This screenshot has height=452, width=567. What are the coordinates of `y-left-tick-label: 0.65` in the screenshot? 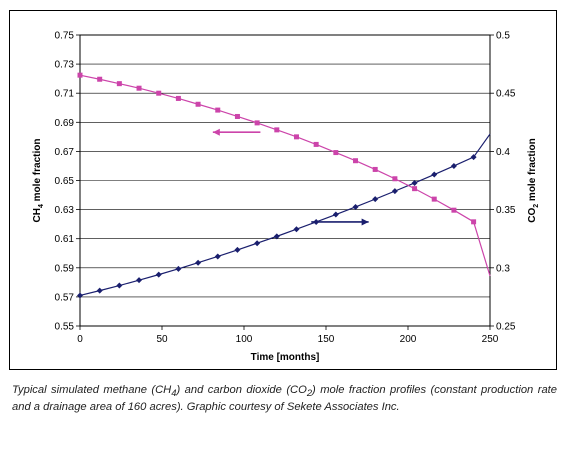 It's located at (65, 181).